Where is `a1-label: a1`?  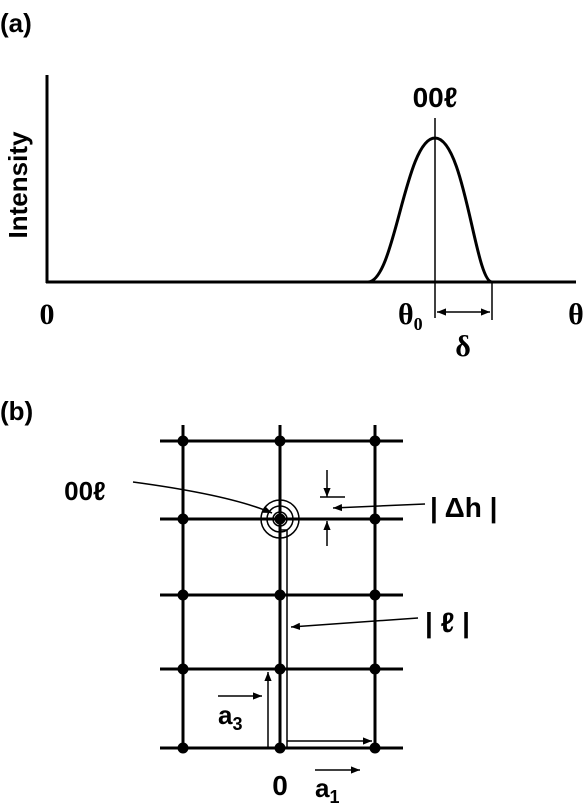 a1-label: a1 is located at coordinates (327, 789).